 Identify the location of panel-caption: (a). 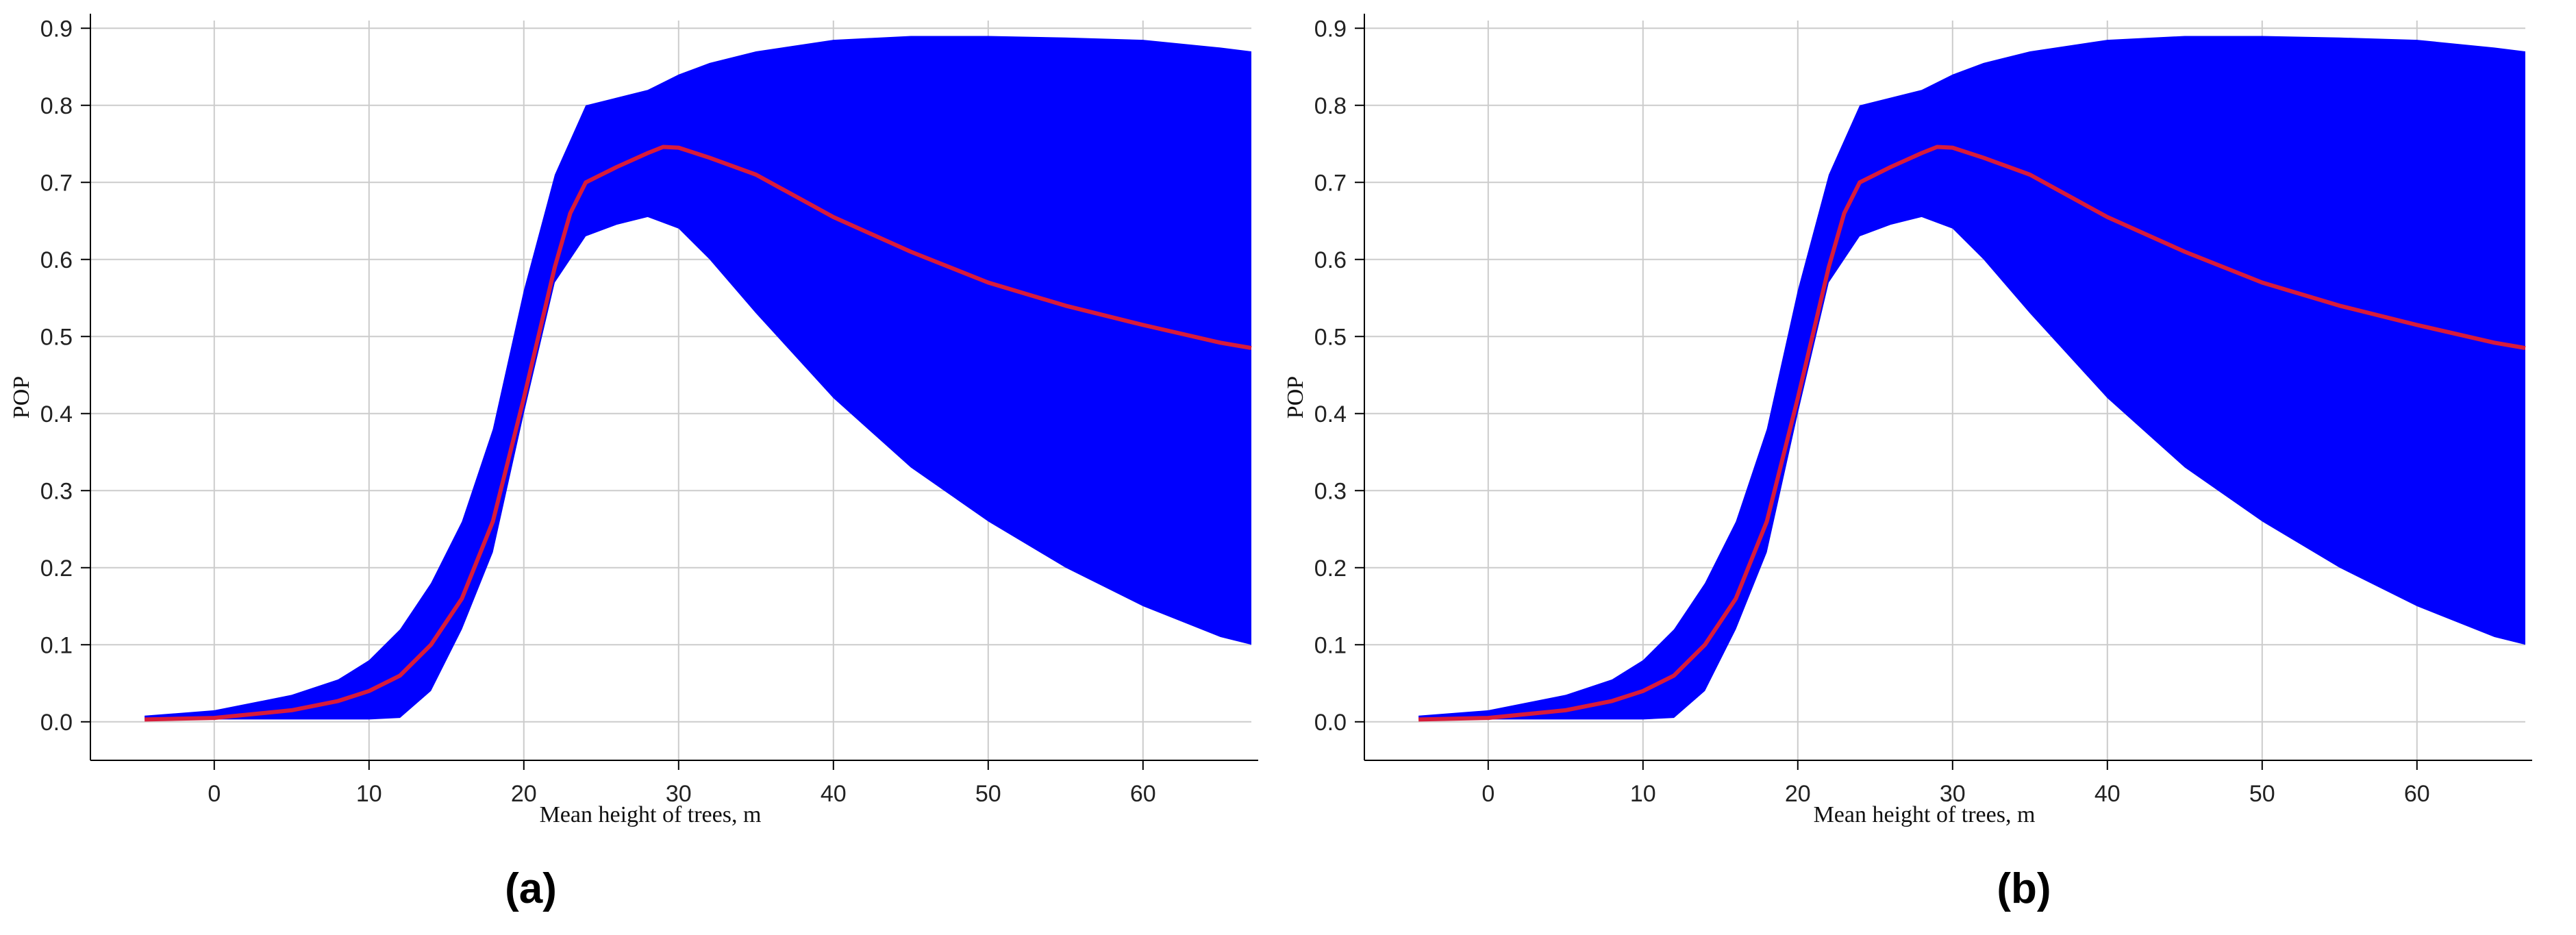
(531, 889).